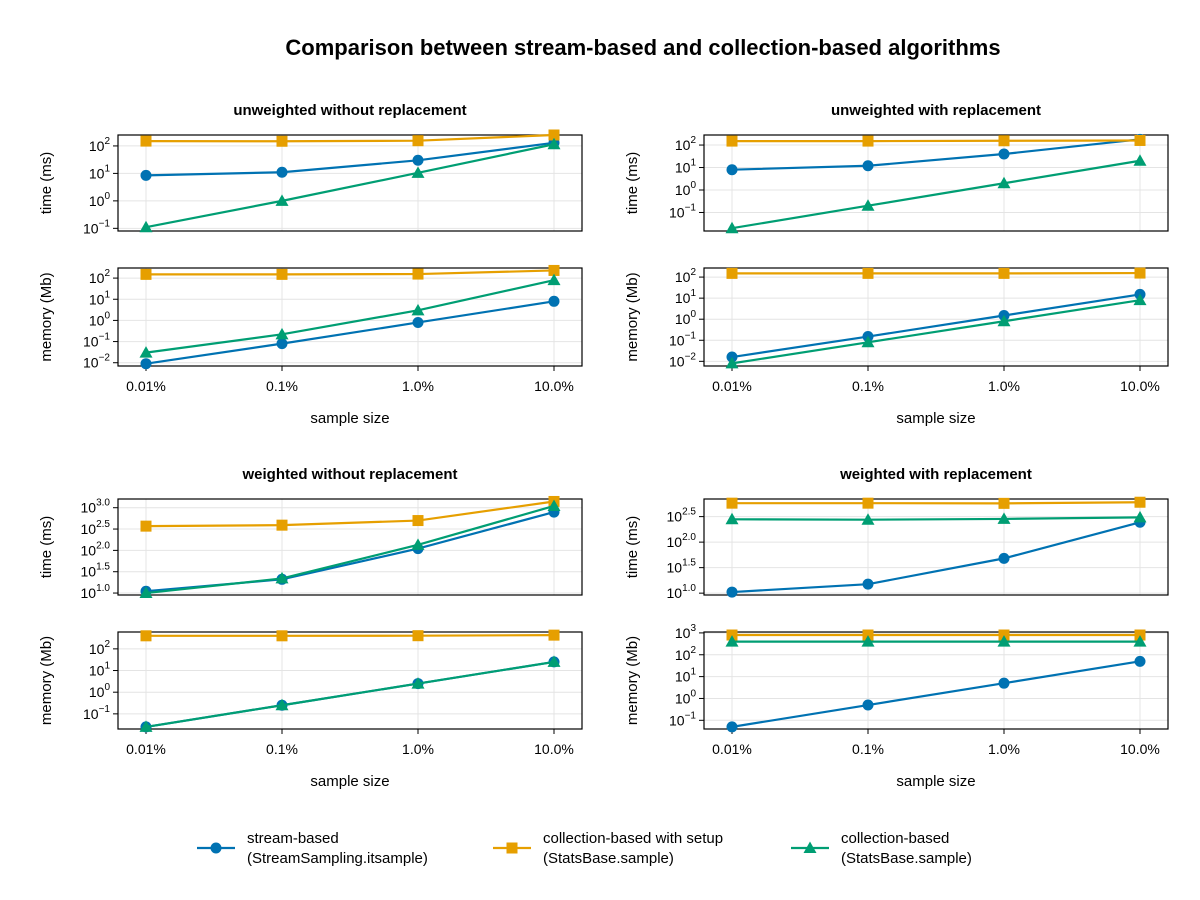  Describe the element at coordinates (895, 838) in the screenshot. I see `legend-label: collection-based` at that location.